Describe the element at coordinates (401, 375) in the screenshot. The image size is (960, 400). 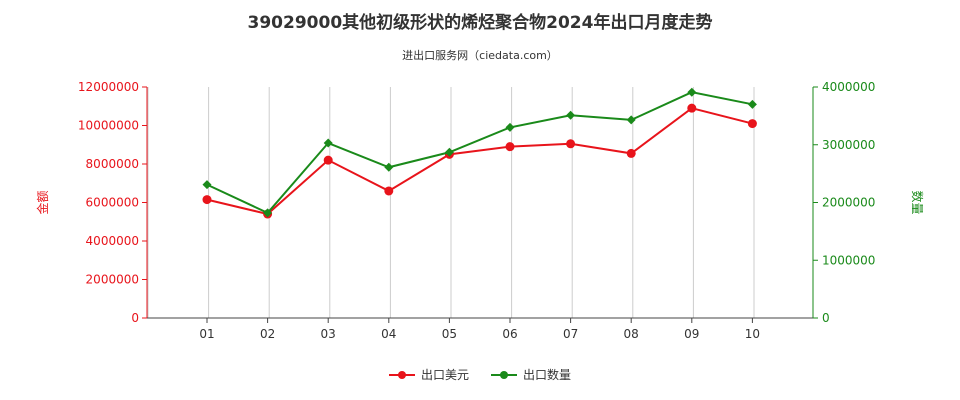
I see `legend-marker-amount` at that location.